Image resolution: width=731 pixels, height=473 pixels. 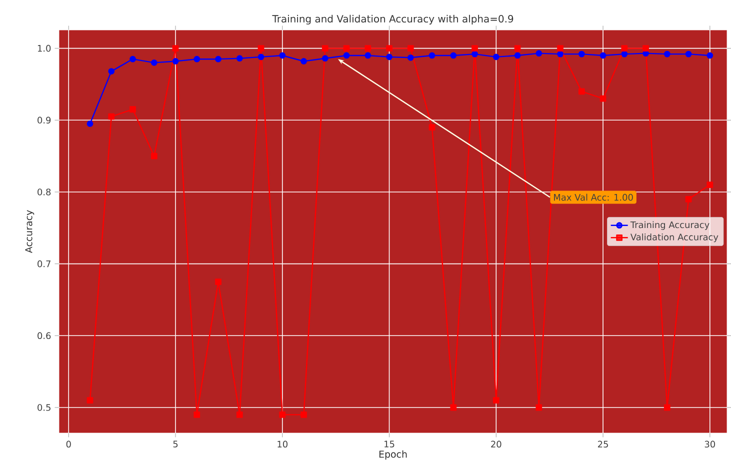 What do you see at coordinates (603, 444) in the screenshot?
I see `x-tick-label: 25` at bounding box center [603, 444].